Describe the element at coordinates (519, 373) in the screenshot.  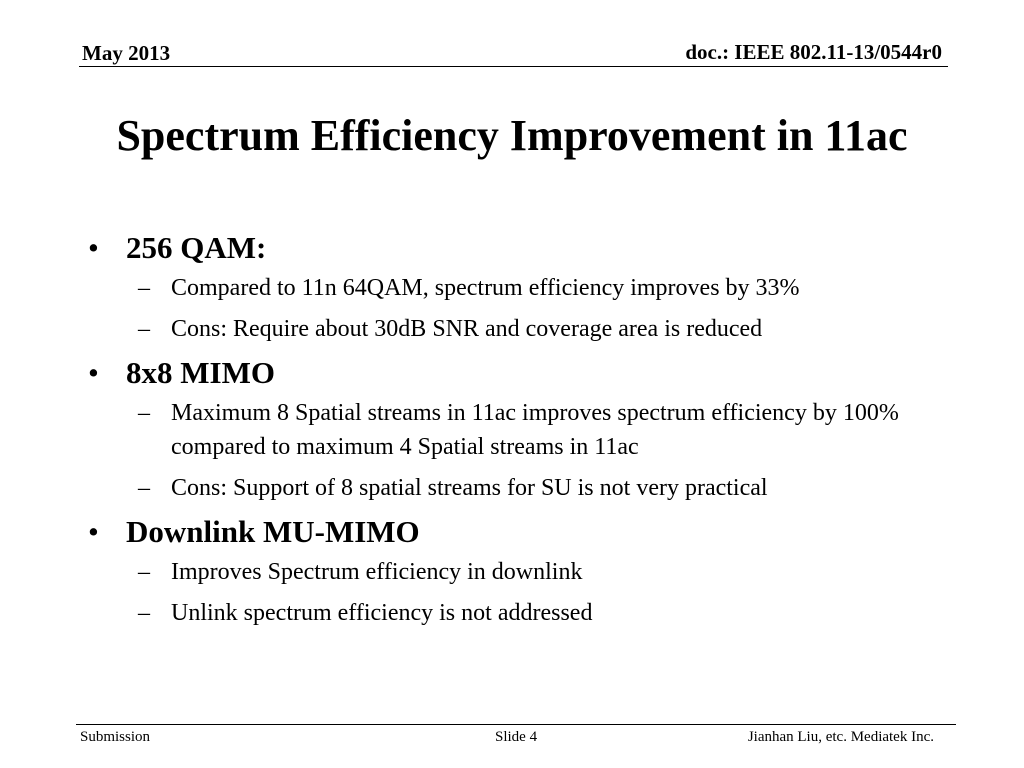
I see `bullet-item: • 8x8 MIMO` at that location.